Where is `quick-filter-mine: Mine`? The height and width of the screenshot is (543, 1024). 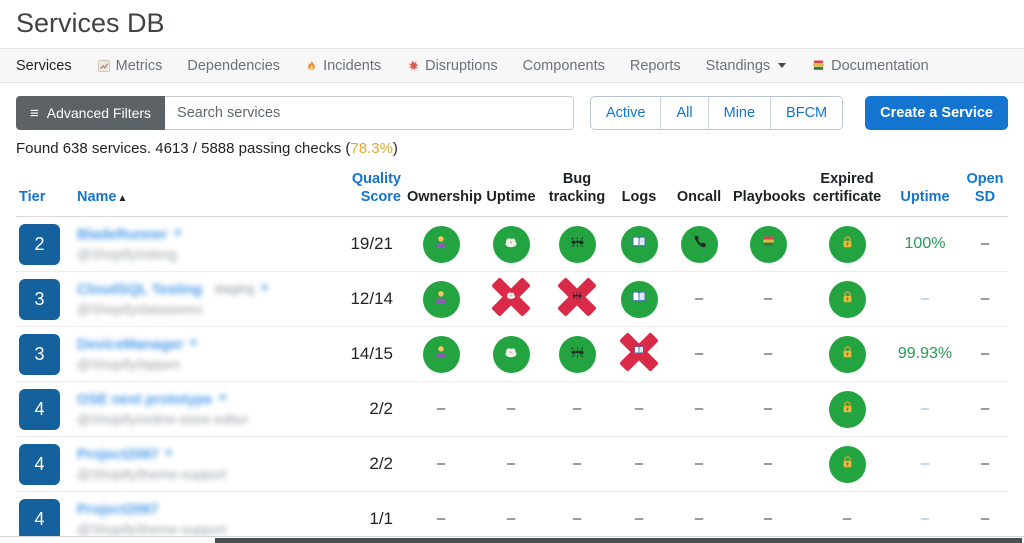 quick-filter-mine: Mine is located at coordinates (739, 113).